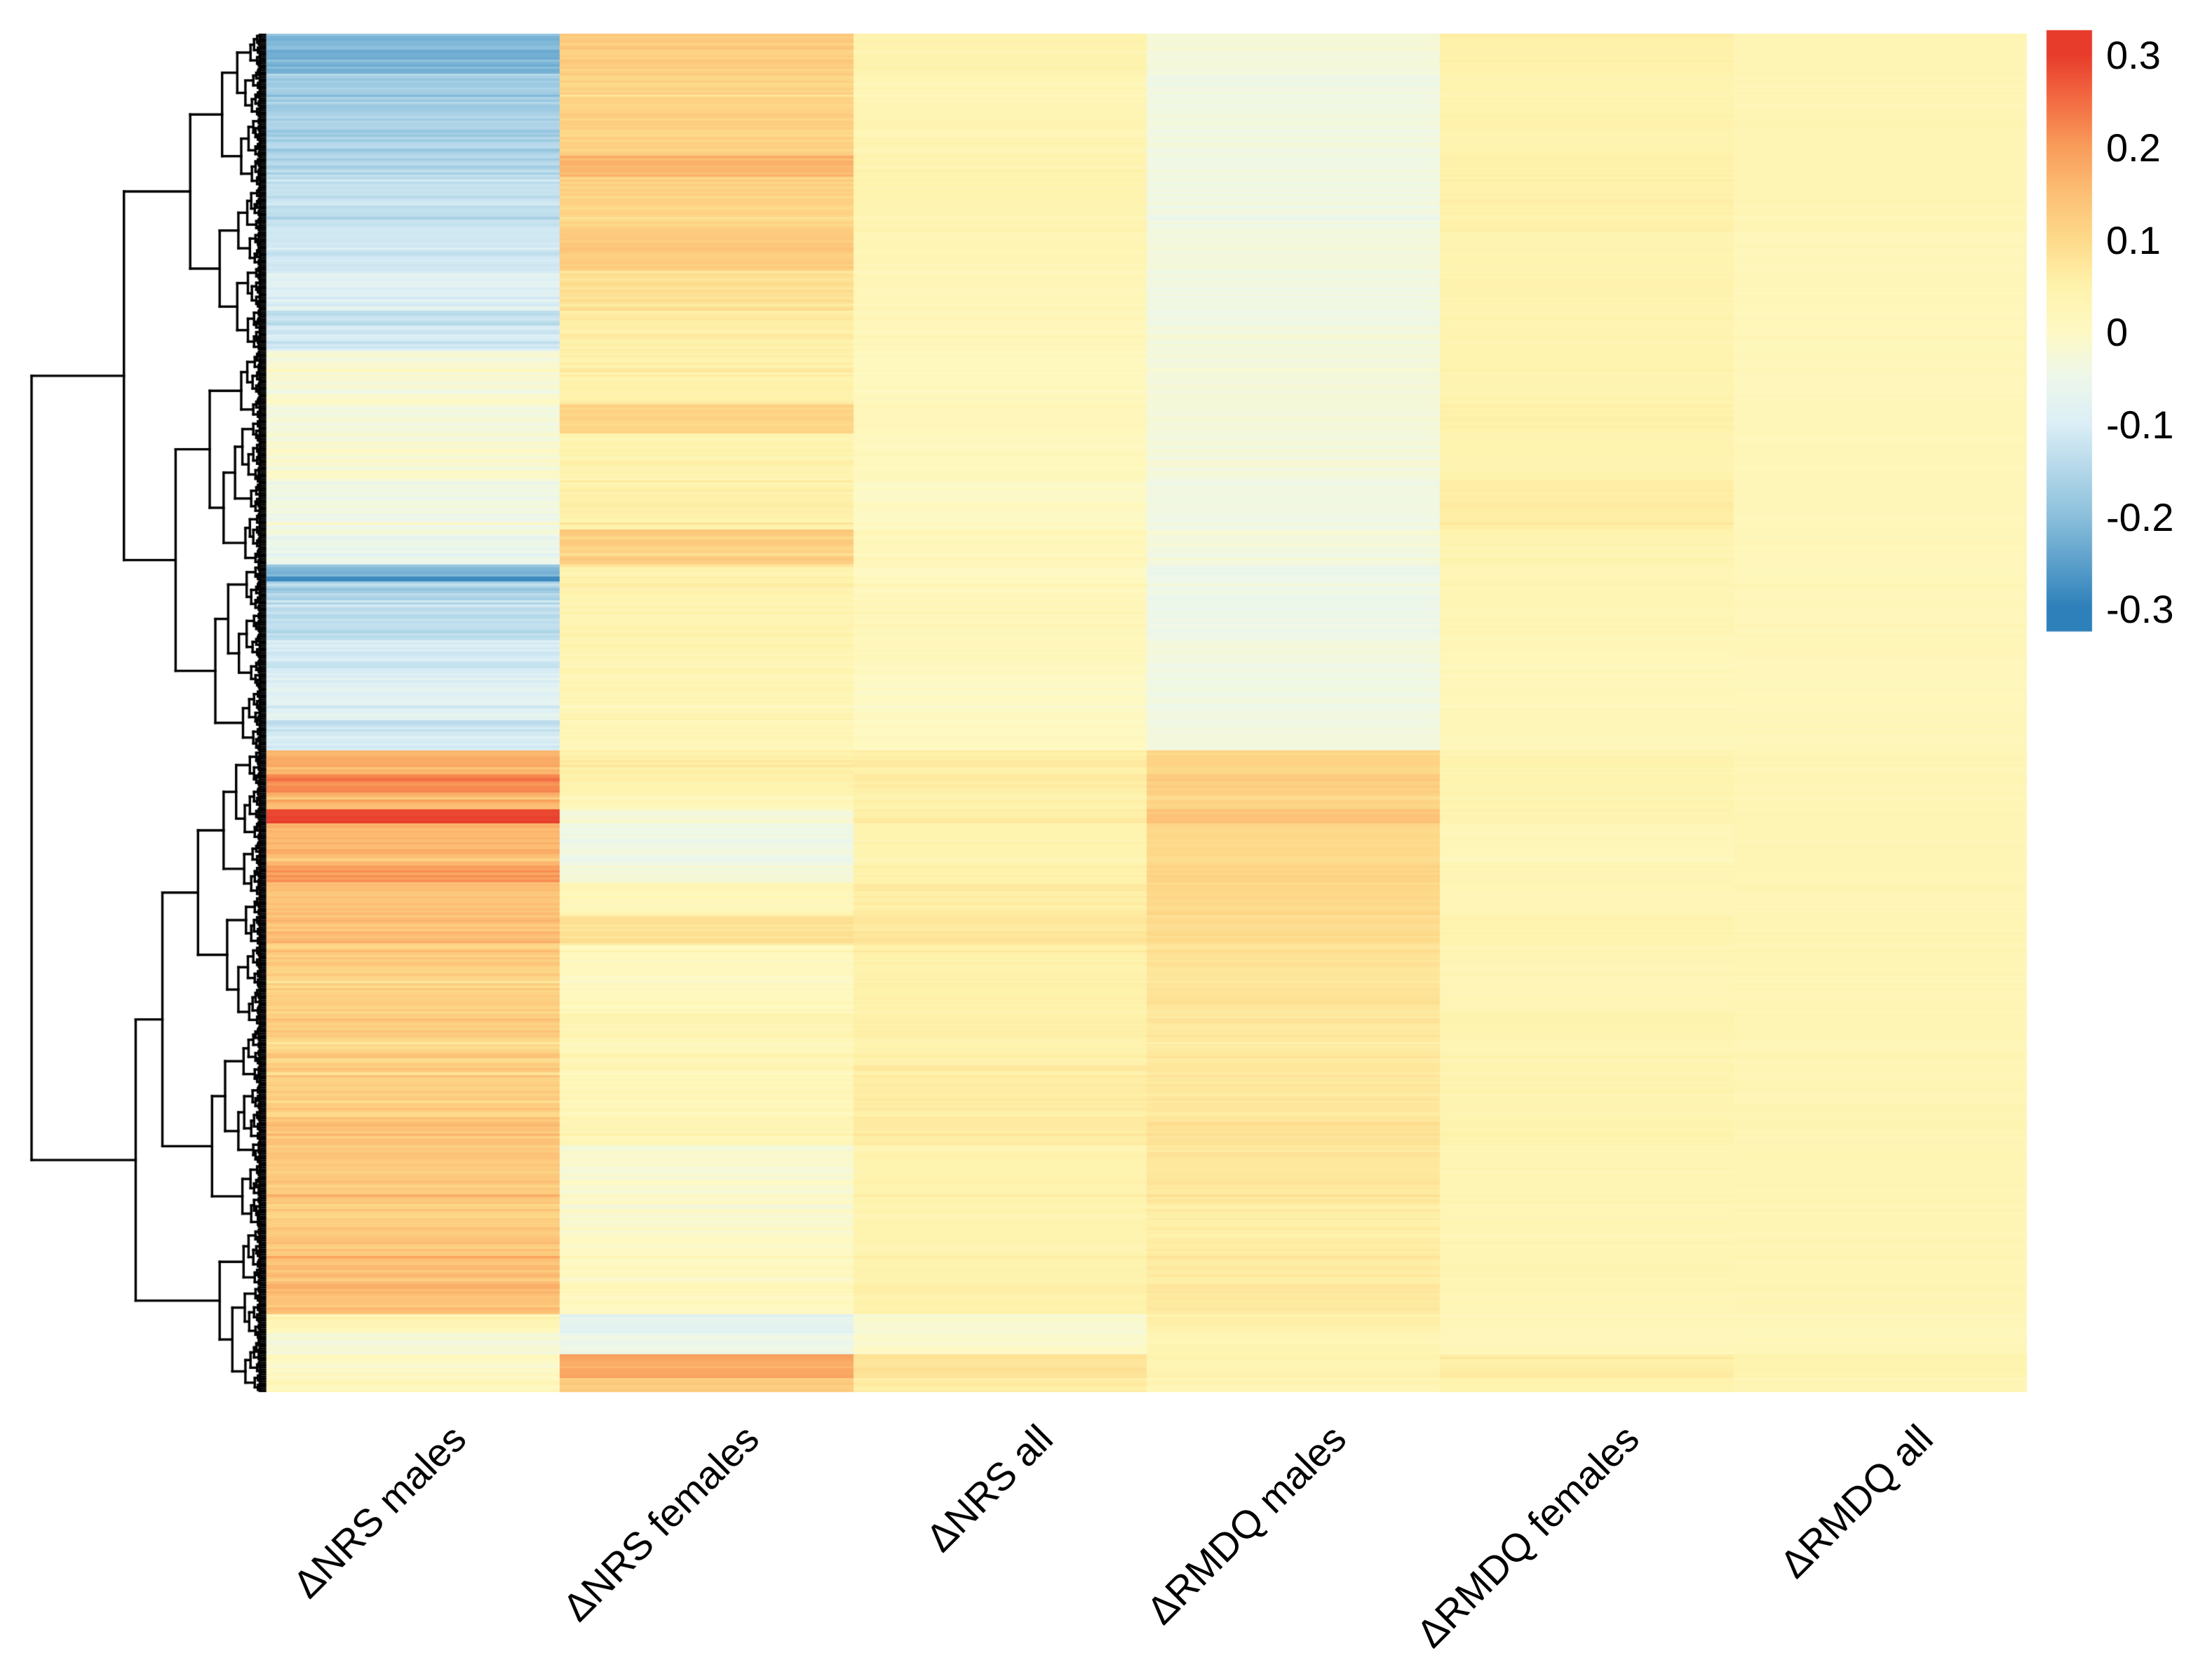 This screenshot has width=2212, height=1674. What do you see at coordinates (2134, 240) in the screenshot?
I see `colorbar-tick-label: 0.1` at bounding box center [2134, 240].